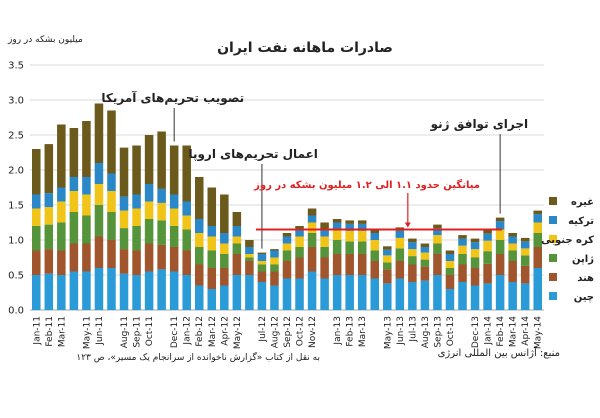 The image size is (600, 418). I want to click on y-tick-label: 2.5, so click(16, 136).